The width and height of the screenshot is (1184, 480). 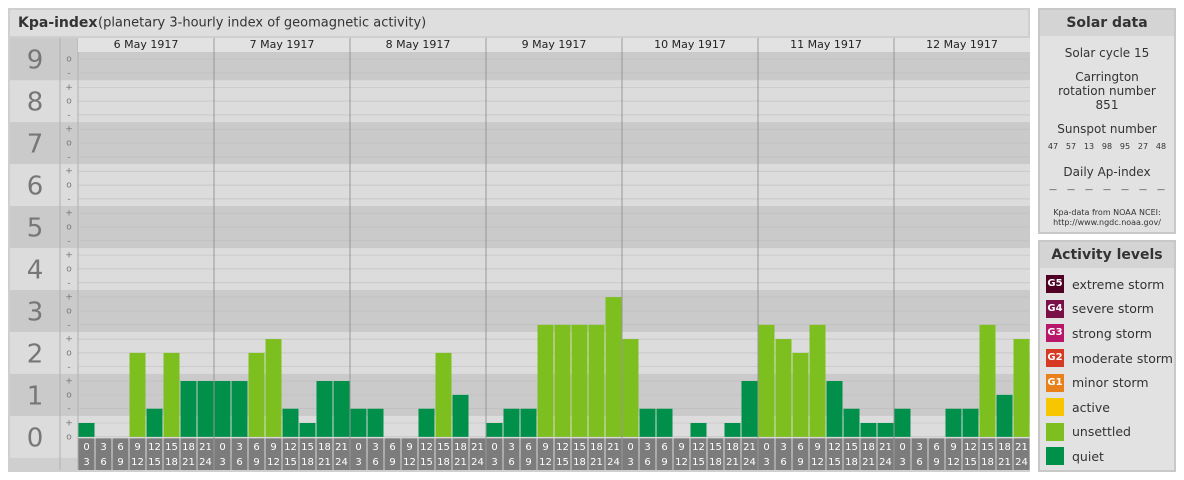 I want to click on legend-entry: G2 moderate storm, so click(x=1107, y=358).